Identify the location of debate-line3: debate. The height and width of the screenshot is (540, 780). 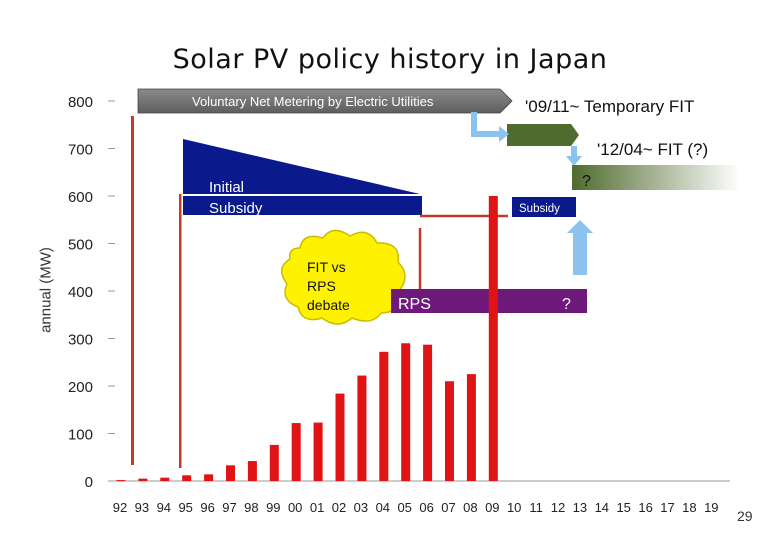
(328, 305).